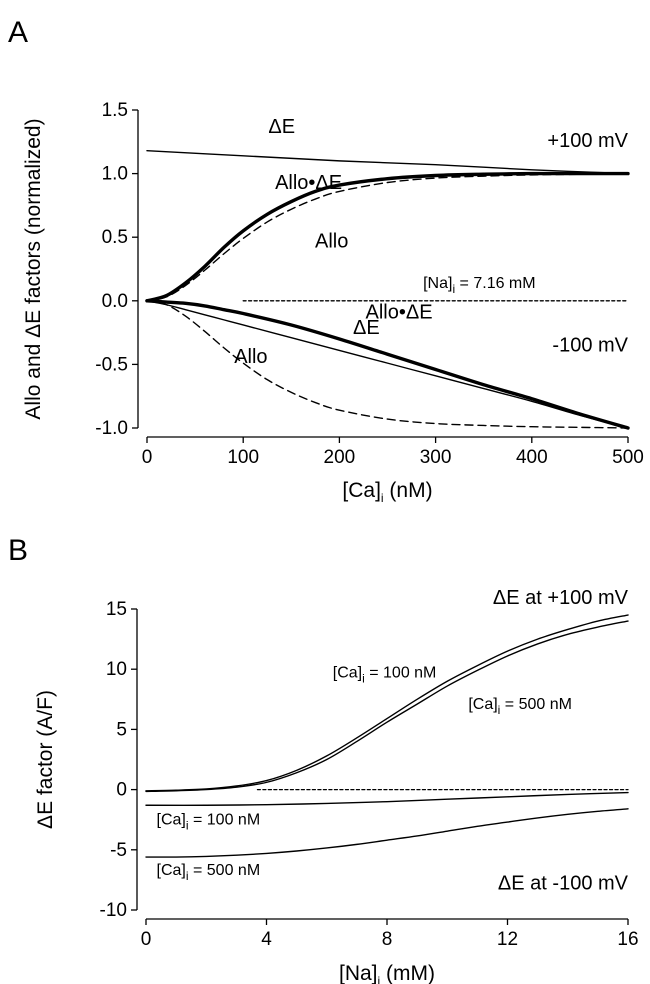 This screenshot has width=650, height=984. Describe the element at coordinates (627, 939) in the screenshot. I see `x-tick-label: 16` at that location.